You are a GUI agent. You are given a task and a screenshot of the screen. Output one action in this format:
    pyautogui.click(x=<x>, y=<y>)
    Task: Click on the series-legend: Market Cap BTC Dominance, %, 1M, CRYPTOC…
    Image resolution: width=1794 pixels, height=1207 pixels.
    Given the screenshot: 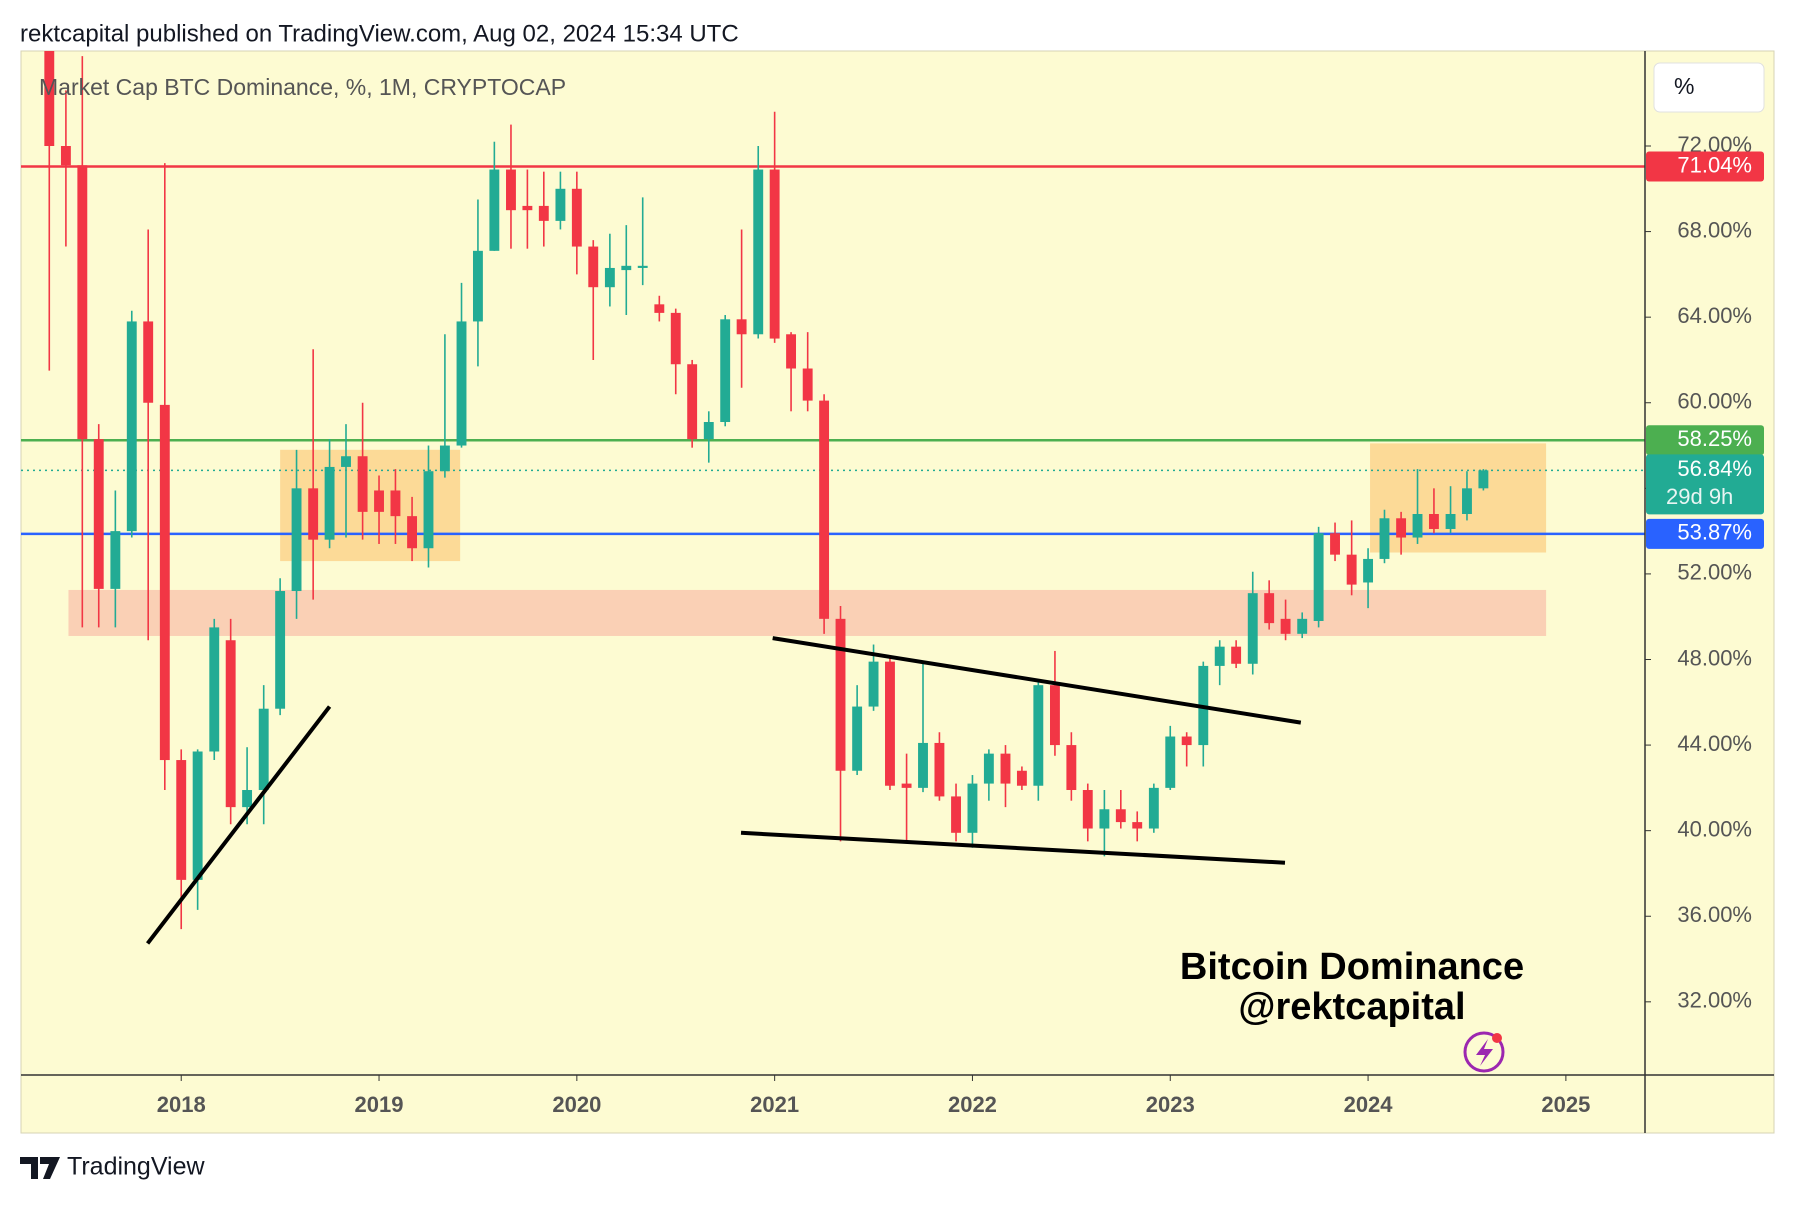 What is the action you would take?
    pyautogui.click(x=302, y=87)
    